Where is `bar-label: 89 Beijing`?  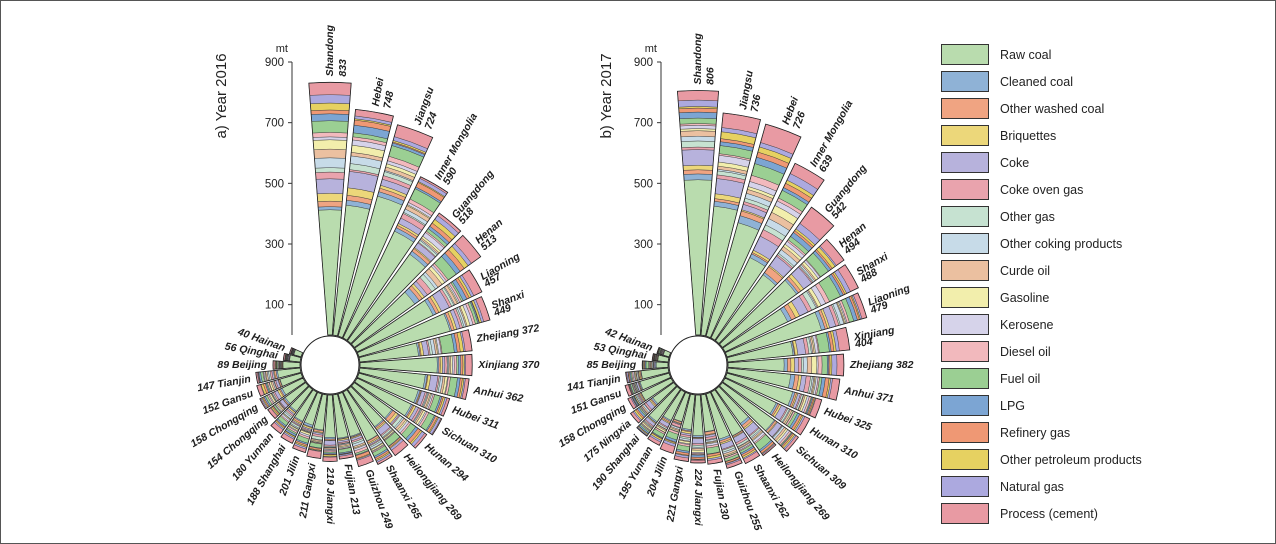
bar-label: 89 Beijing is located at coordinates (242, 365).